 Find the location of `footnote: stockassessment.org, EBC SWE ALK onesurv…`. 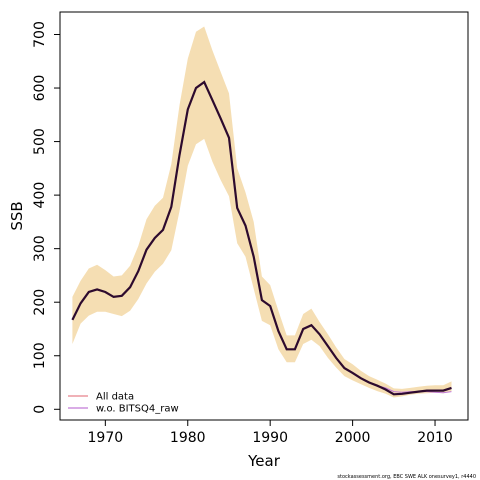

footnote: stockassessment.org, EBC SWE ALK onesurv… is located at coordinates (406, 477).